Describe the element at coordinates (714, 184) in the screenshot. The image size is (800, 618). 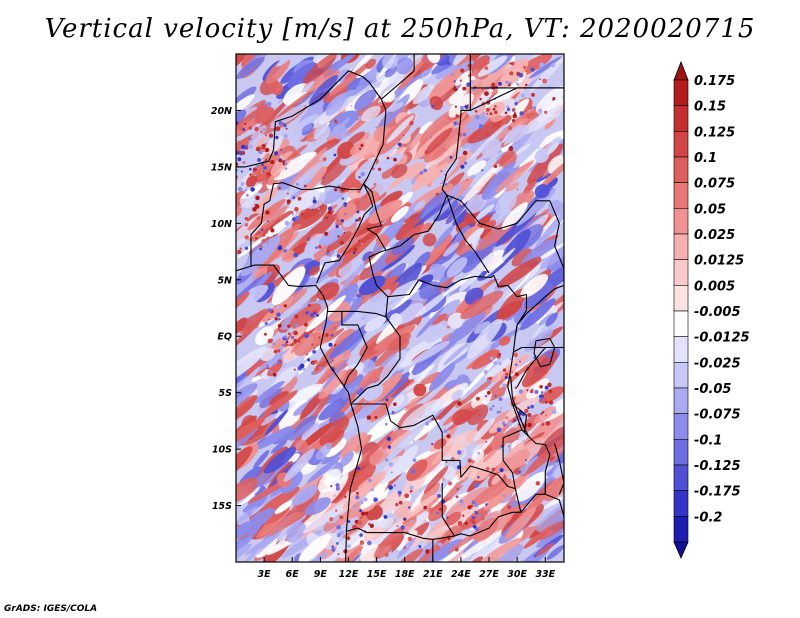
I see `colorbar-label: 0.075` at that location.